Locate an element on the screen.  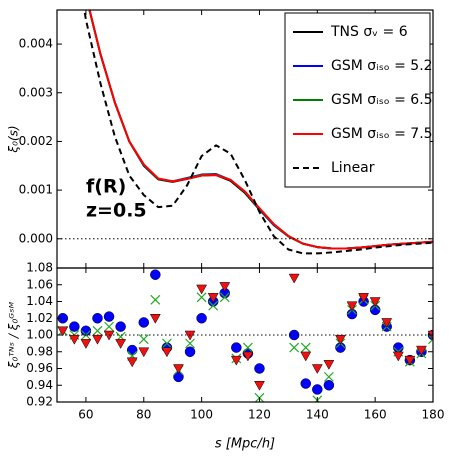
y-tick-label: 0.94 is located at coordinates (39, 385).